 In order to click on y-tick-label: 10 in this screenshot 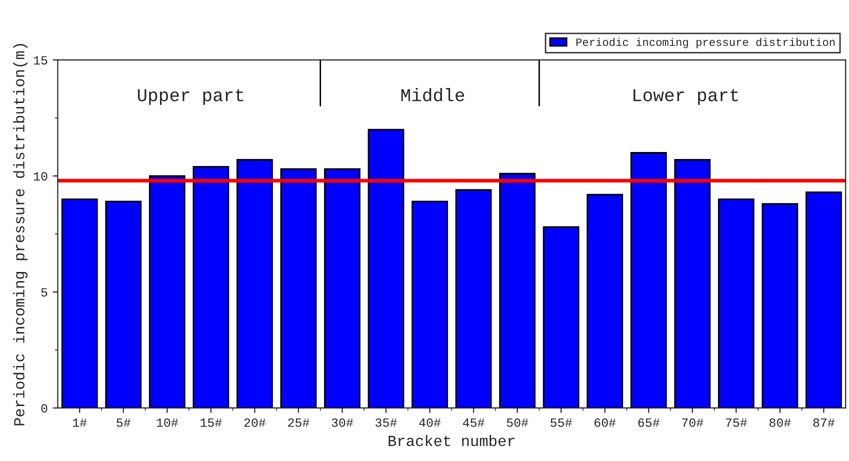, I will do `click(41, 176)`.